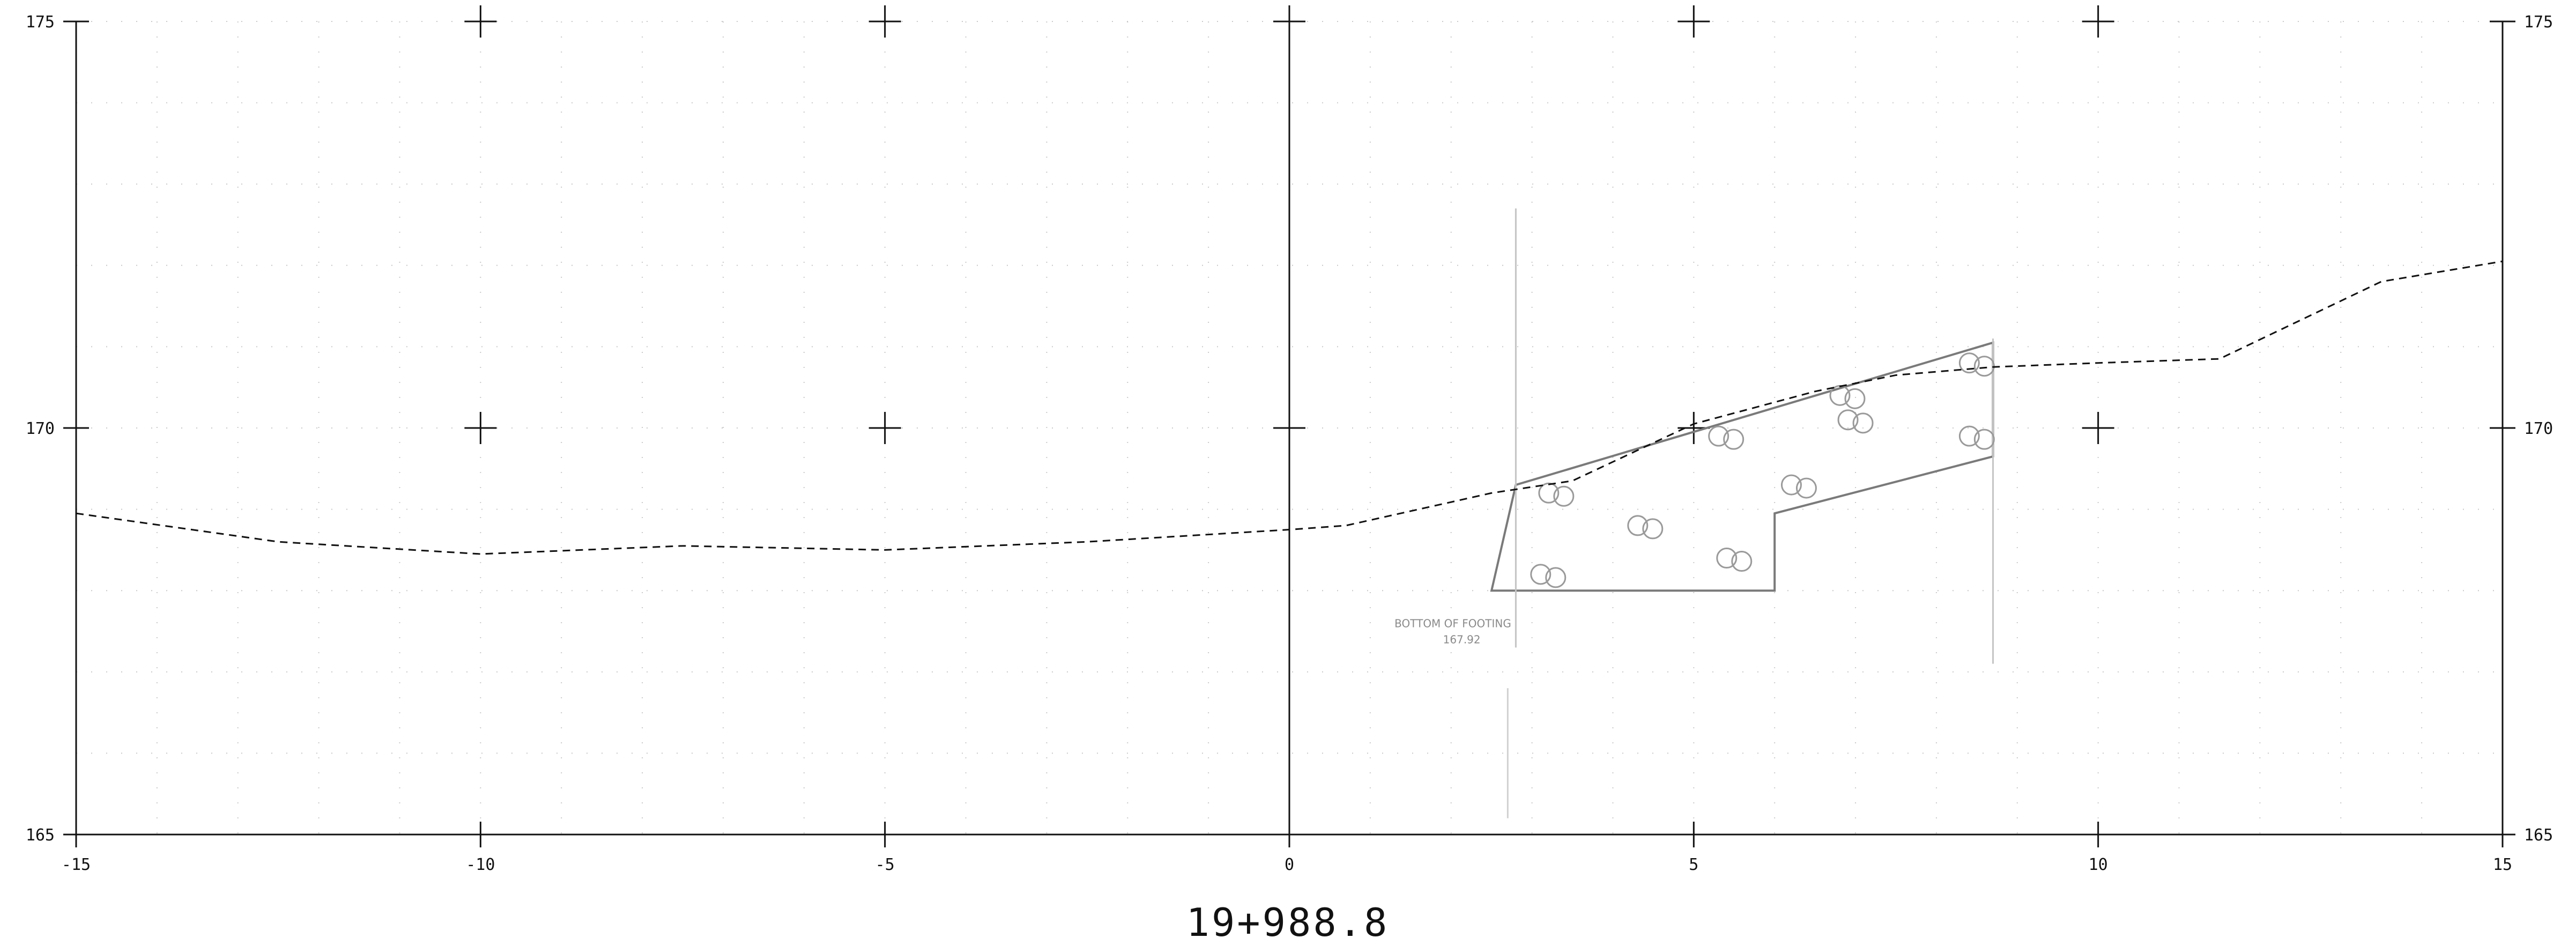  I want to click on x-tick-label: -15, so click(76, 864).